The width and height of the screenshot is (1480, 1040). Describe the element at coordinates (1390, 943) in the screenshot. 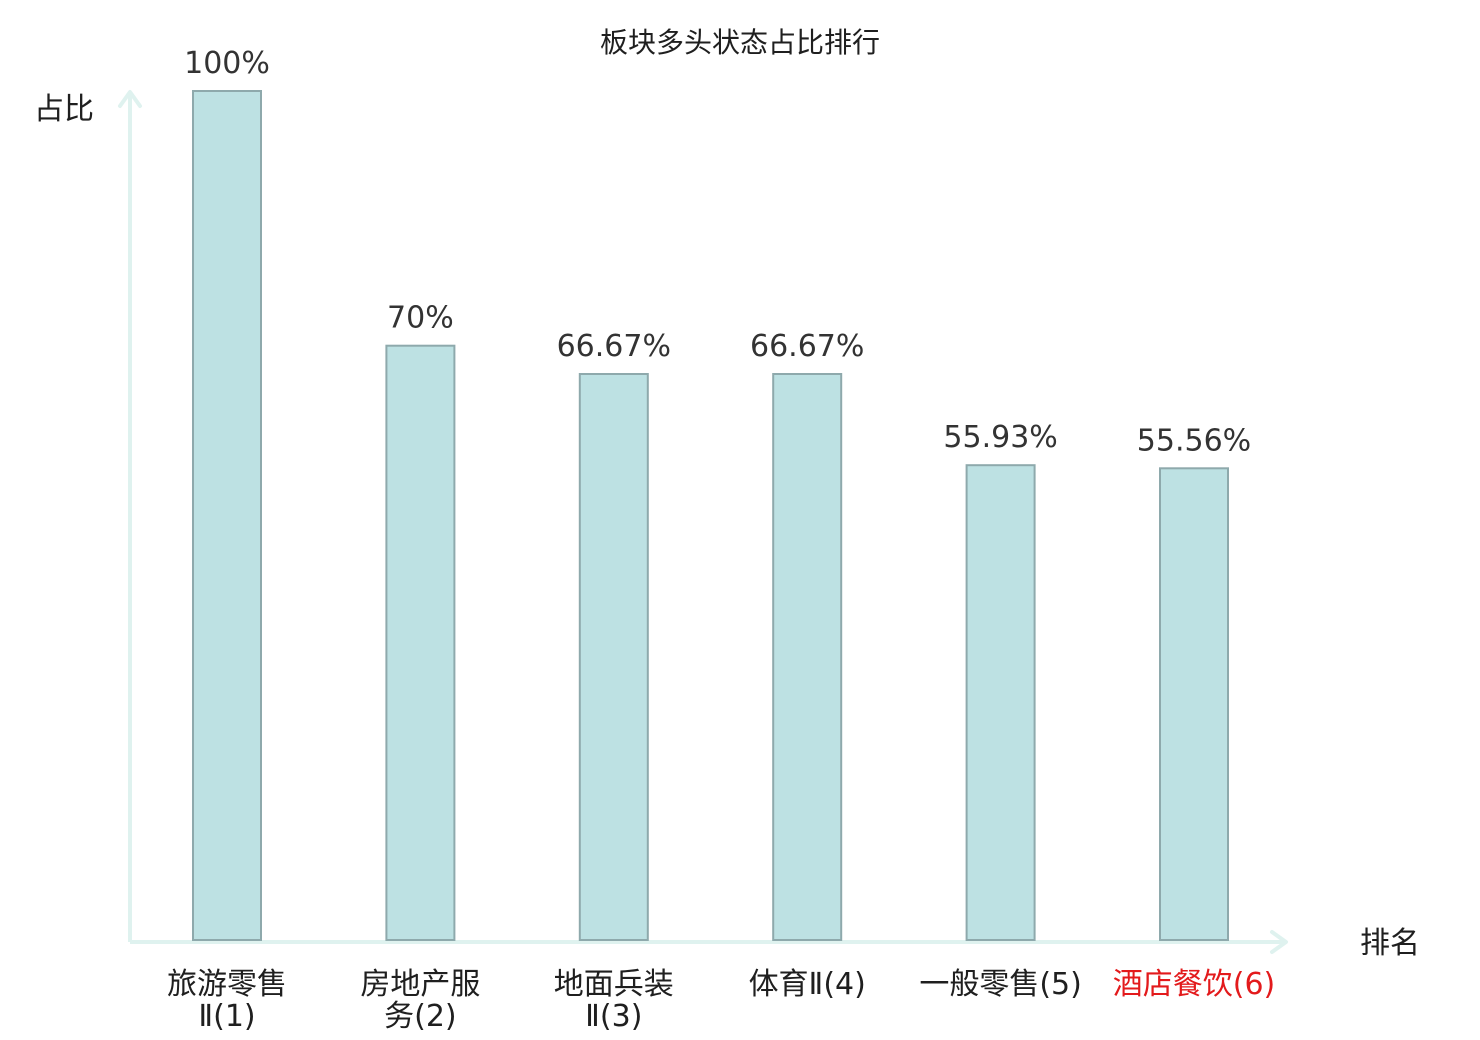

I see `x-axis-label: 排名` at that location.